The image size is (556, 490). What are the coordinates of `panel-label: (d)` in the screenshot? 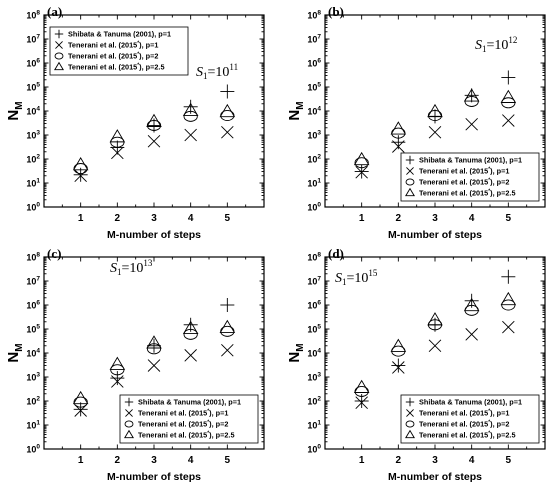 It's located at (336, 253).